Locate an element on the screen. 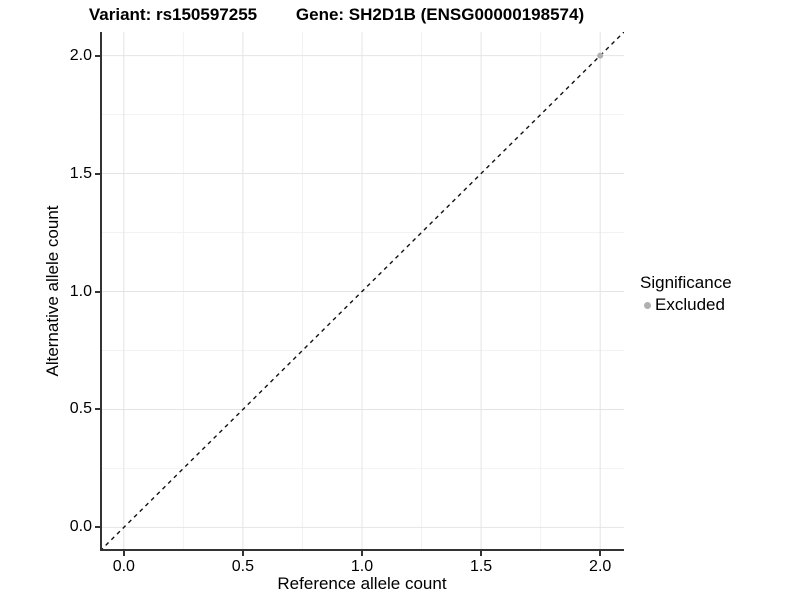 The image size is (800, 600). y-tick-label: 0.5 is located at coordinates (80, 409).